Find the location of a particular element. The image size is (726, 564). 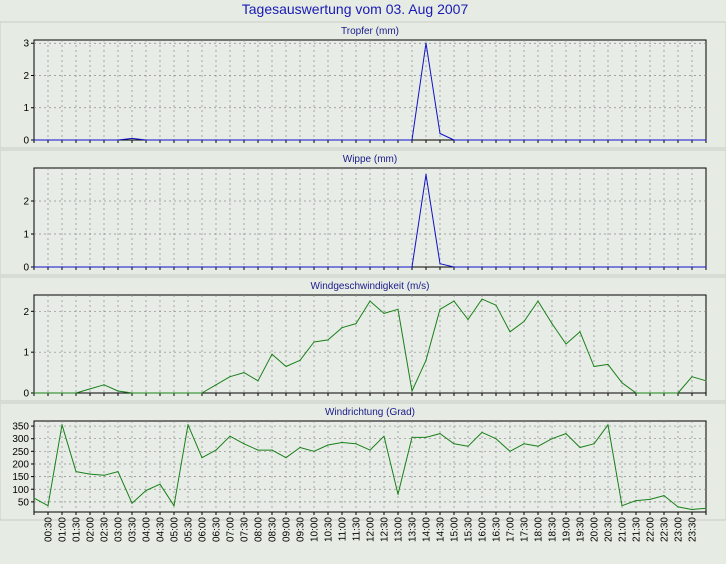

x-tick-label: 14:00 is located at coordinates (427, 529).